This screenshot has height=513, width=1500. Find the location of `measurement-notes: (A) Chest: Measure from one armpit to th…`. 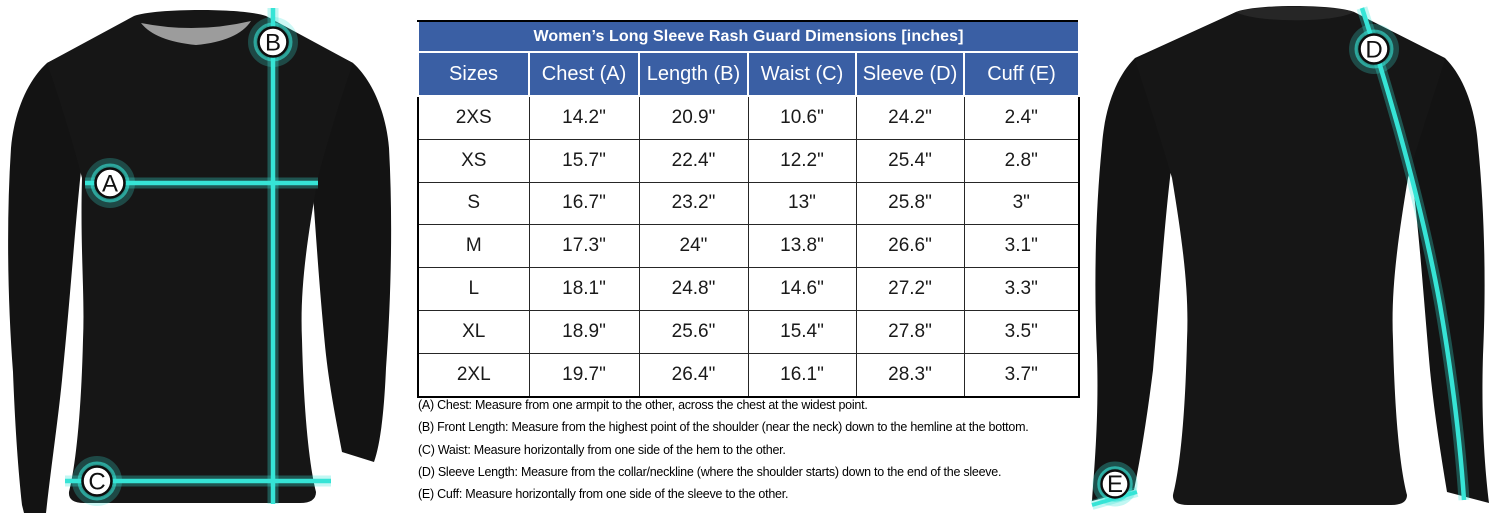

measurement-notes: (A) Chest: Measure from one armpit to th… is located at coordinates (723, 449).